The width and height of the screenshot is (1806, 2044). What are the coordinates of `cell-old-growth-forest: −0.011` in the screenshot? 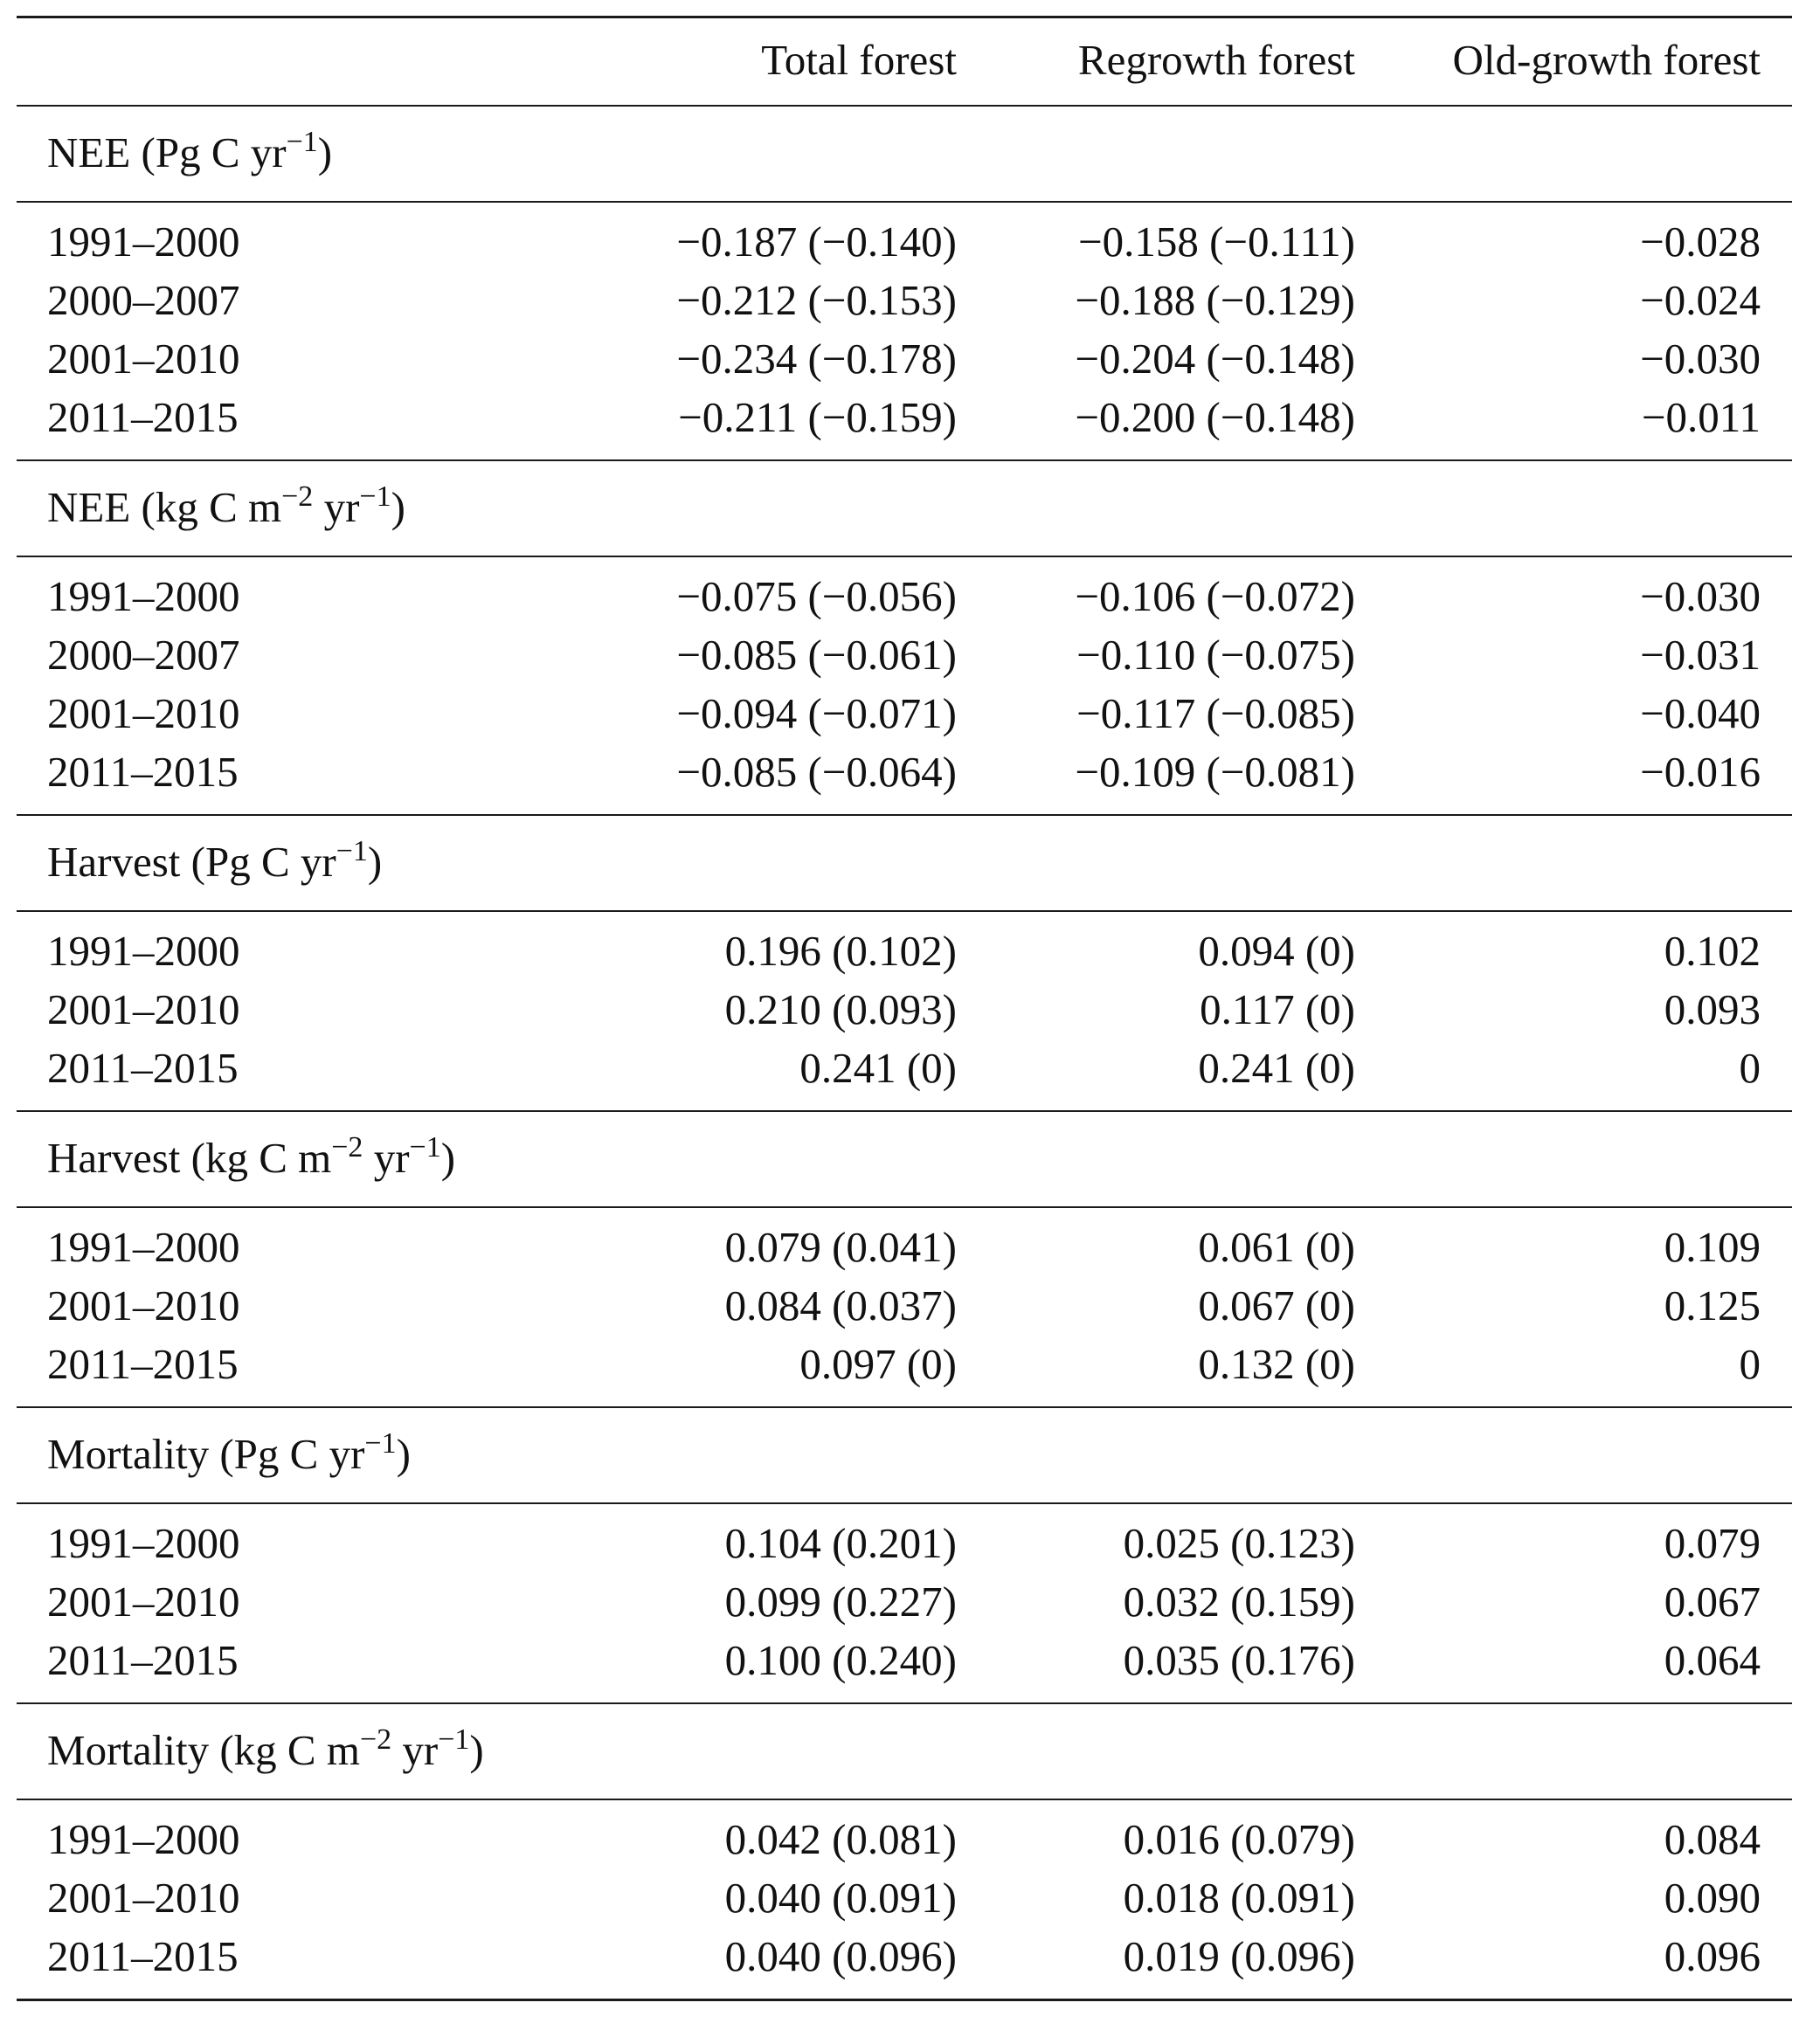 It's located at (1701, 417).